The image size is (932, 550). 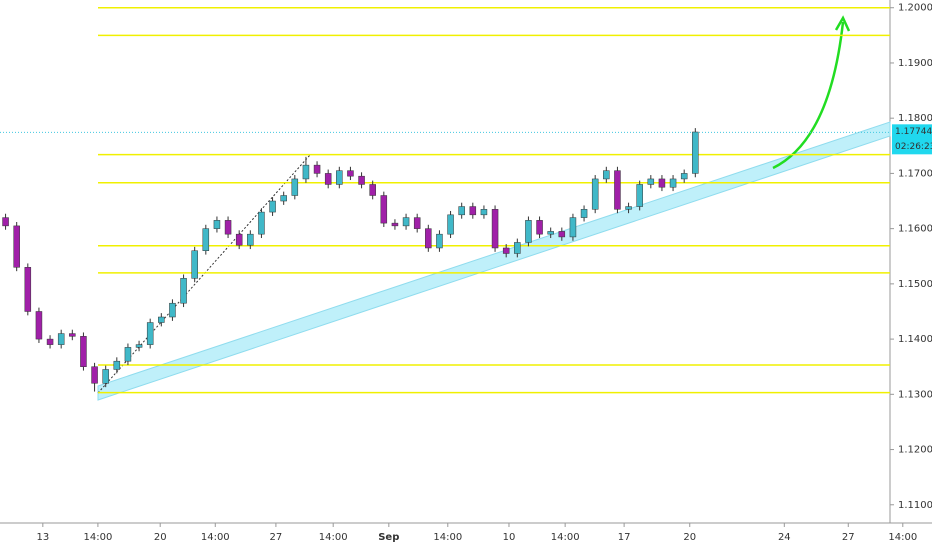 What do you see at coordinates (915, 63) in the screenshot?
I see `y-tick-label: 1.19000` at bounding box center [915, 63].